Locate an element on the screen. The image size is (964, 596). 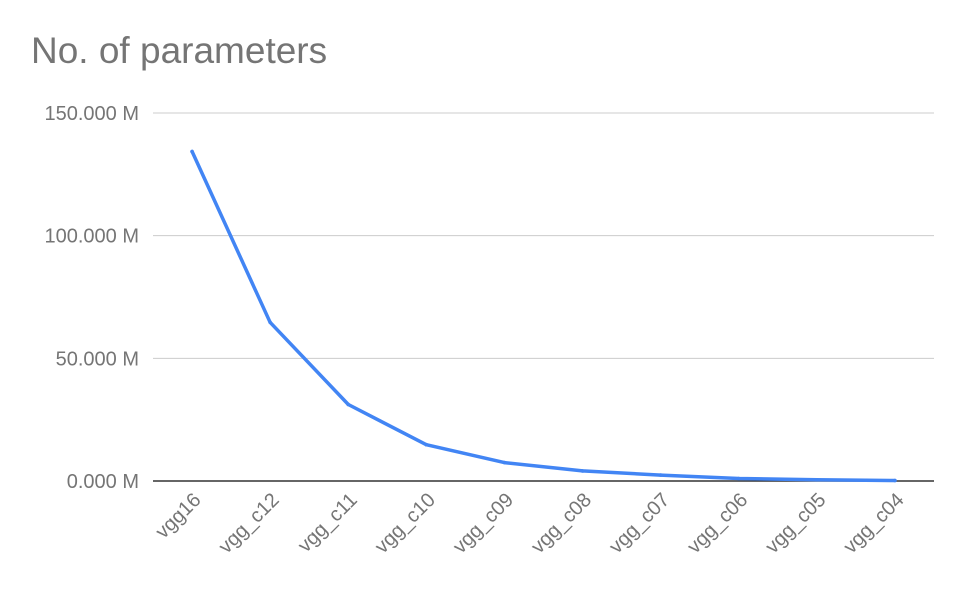
x-tick-label: vgg_c06 is located at coordinates (717, 523).